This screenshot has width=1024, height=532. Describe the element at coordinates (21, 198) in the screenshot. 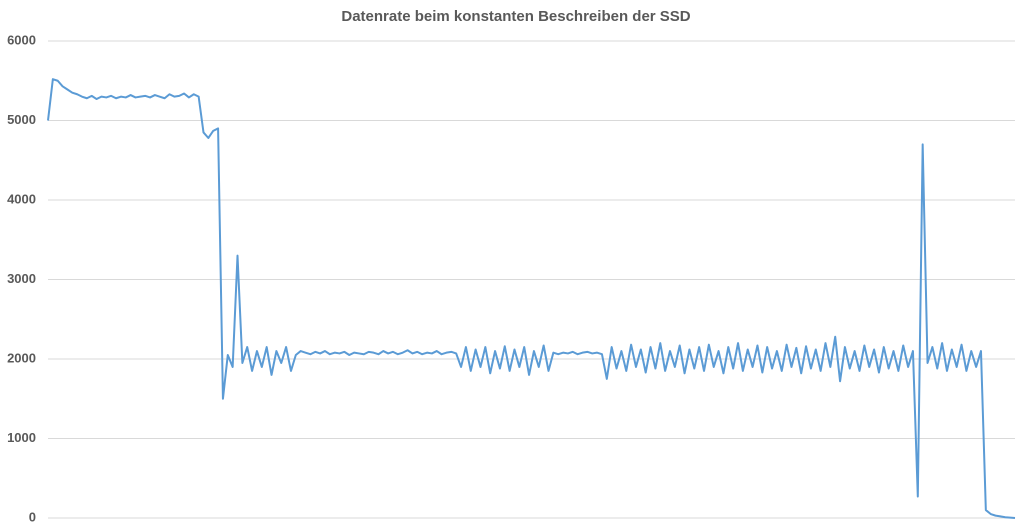

I see `y-tick-label: 4000` at that location.